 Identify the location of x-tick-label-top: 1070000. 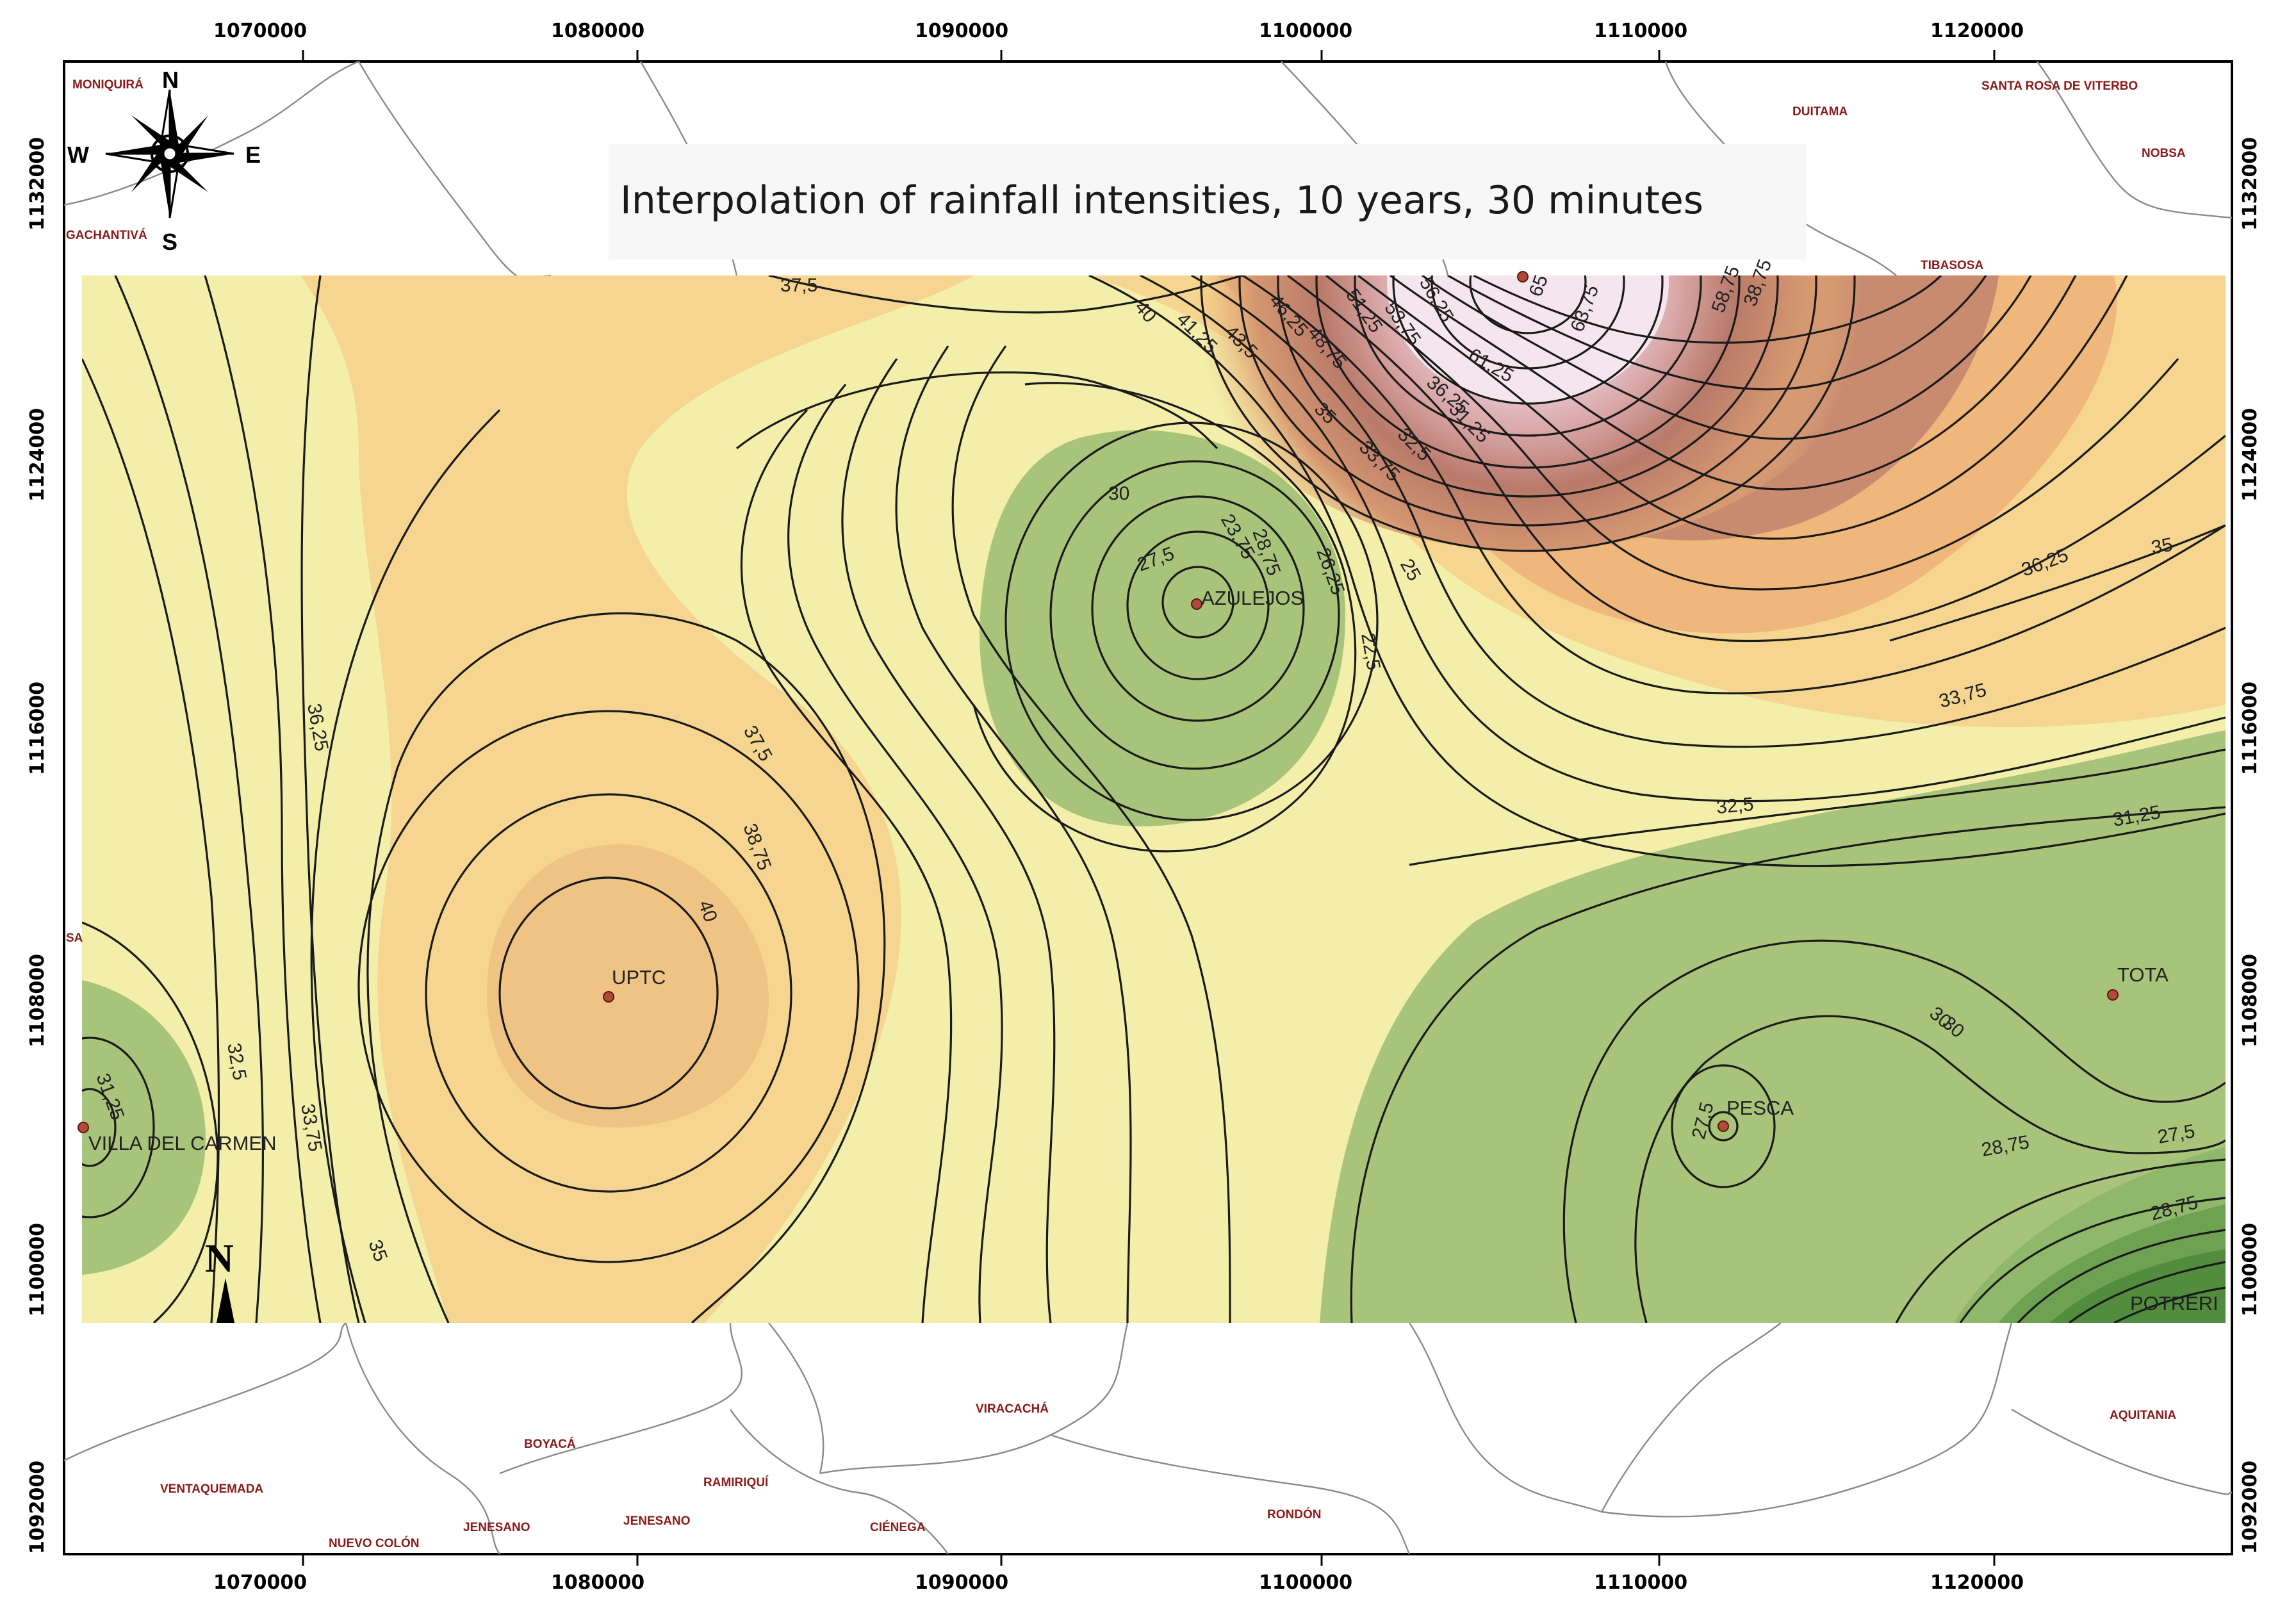
(260, 31).